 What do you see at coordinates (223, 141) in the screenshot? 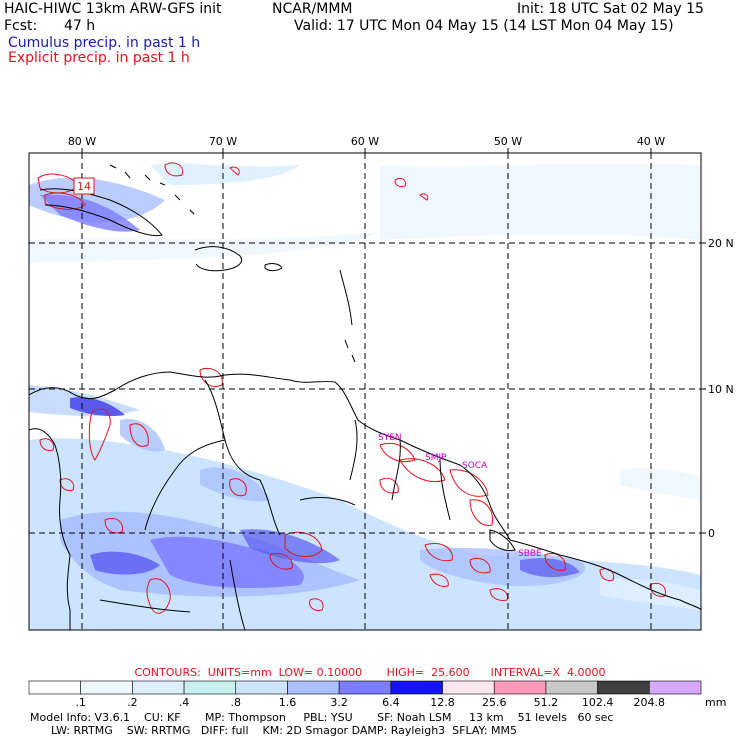
I see `lon-label-70w: 70 W` at bounding box center [223, 141].